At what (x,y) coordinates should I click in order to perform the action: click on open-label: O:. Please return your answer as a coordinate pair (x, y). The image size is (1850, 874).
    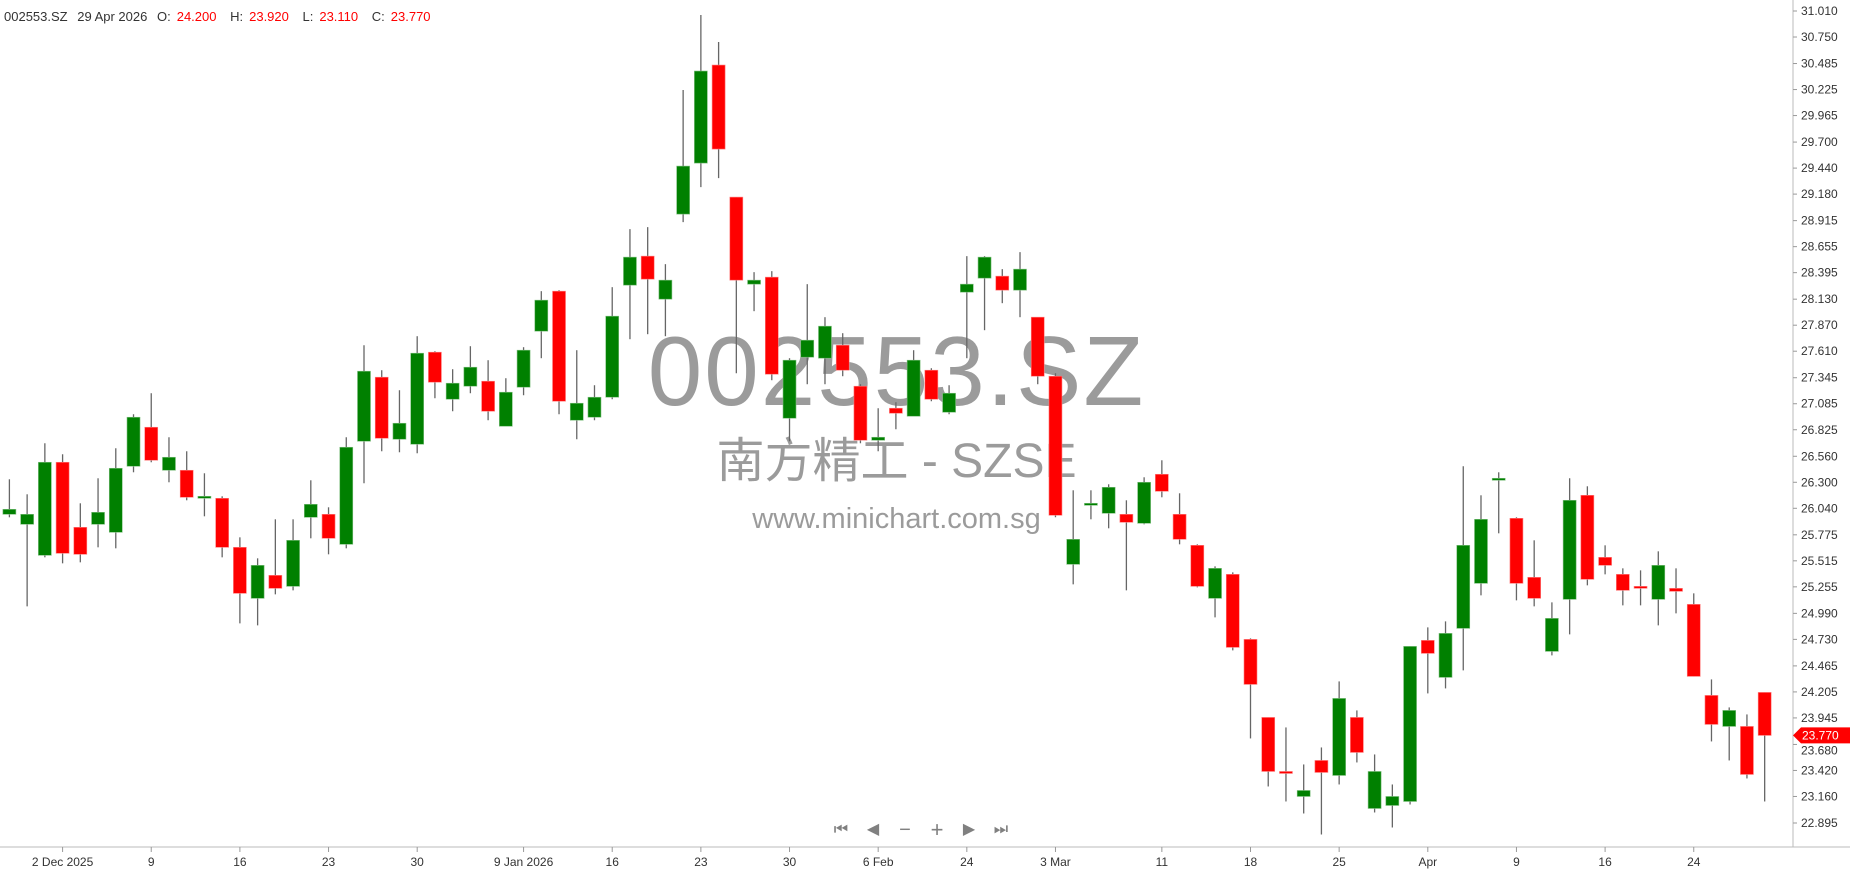
    Looking at the image, I should click on (163, 16).